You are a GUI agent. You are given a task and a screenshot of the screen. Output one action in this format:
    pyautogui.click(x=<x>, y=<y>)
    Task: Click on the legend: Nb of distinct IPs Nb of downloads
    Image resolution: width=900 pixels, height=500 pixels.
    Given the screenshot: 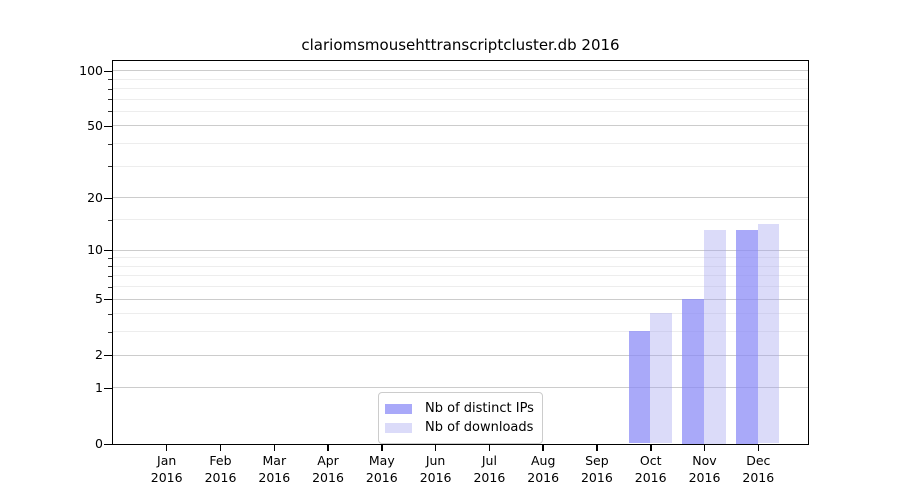 What is the action you would take?
    pyautogui.click(x=460, y=418)
    